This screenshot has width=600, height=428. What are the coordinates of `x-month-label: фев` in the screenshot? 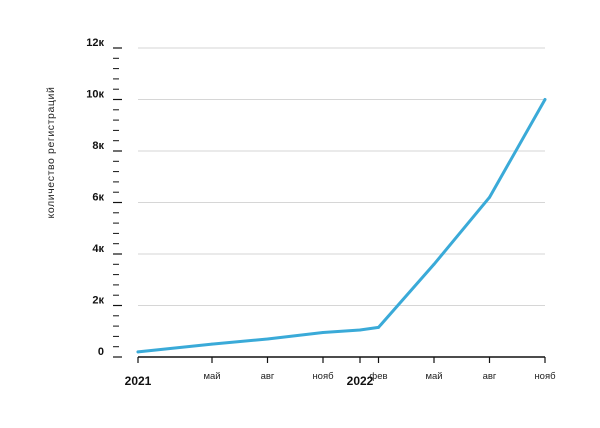 It's located at (378, 376).